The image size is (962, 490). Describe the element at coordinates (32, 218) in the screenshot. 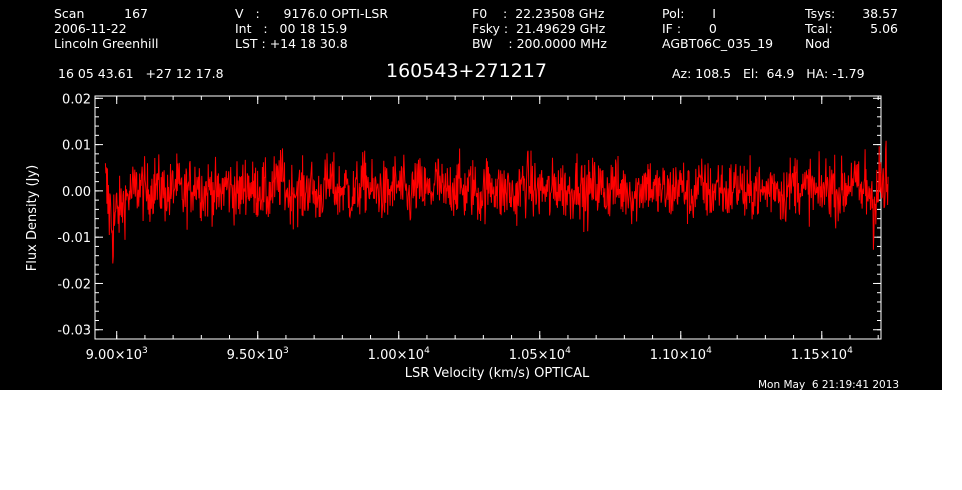

I see `y-axis-label: Flux Density (Jy)` at that location.